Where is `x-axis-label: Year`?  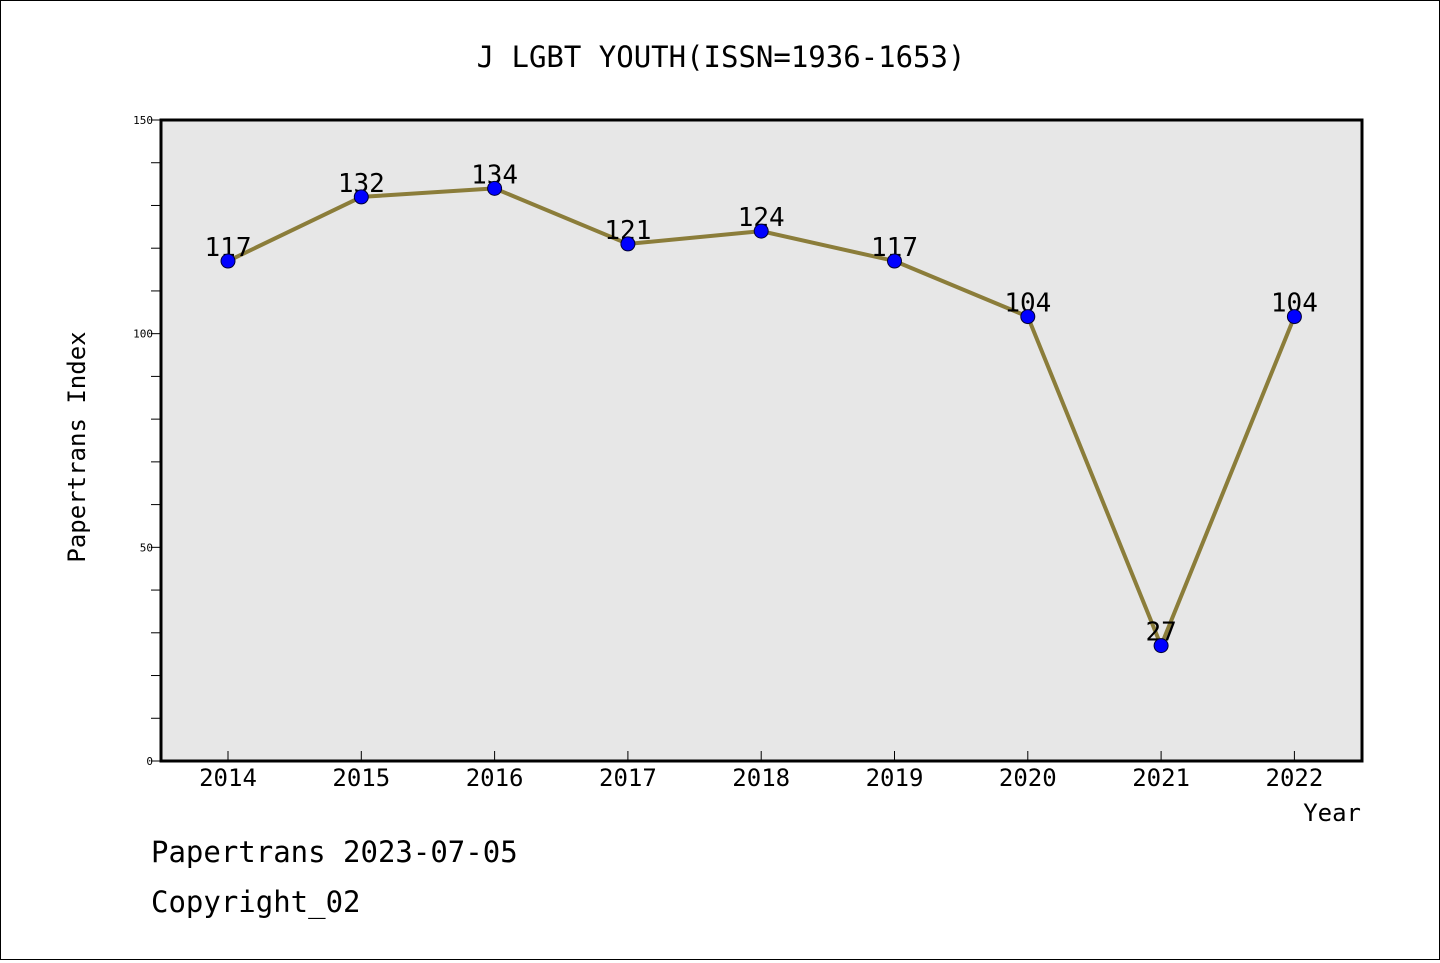
x-axis-label: Year is located at coordinates (1332, 813).